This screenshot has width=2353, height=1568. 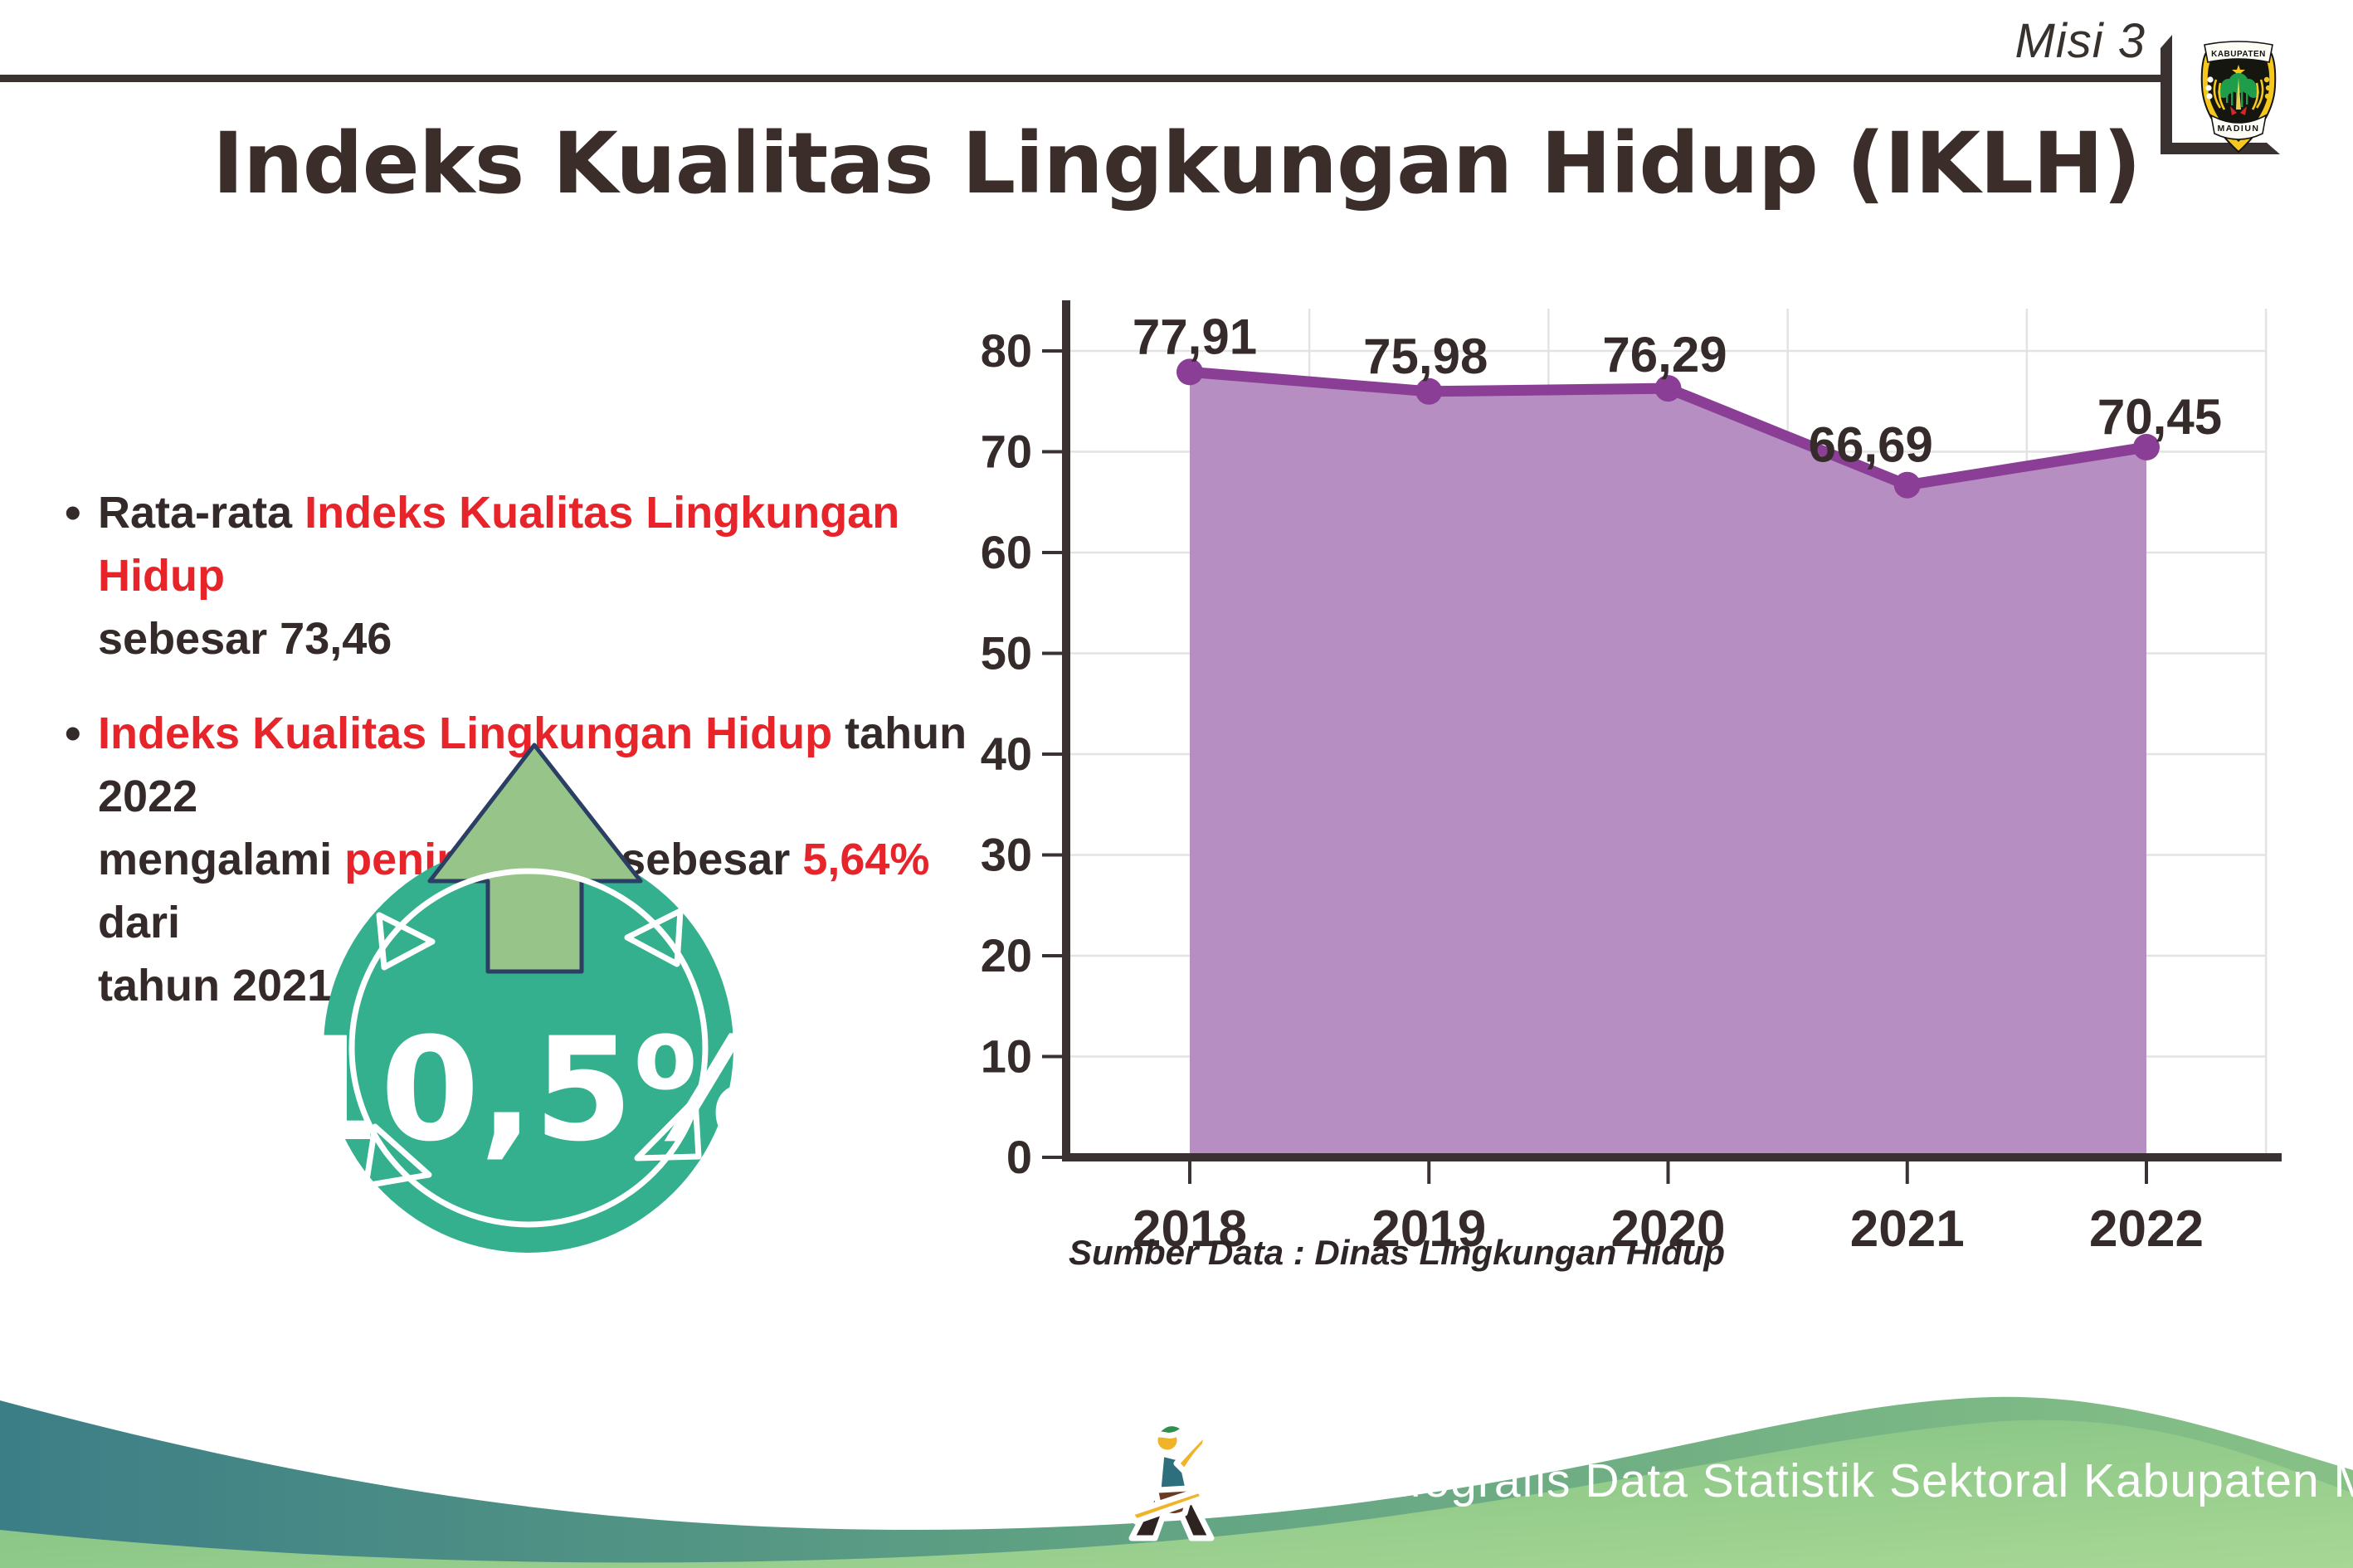 I want to click on source-note: Sumber Data : Dinas Lingkungan Hidup, so click(x=1397, y=1252).